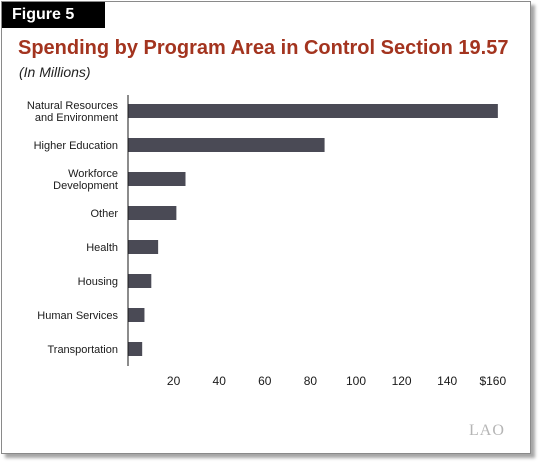 This screenshot has width=540, height=462. What do you see at coordinates (55, 72) in the screenshot?
I see `chart-subtitle: (In Millions)` at bounding box center [55, 72].